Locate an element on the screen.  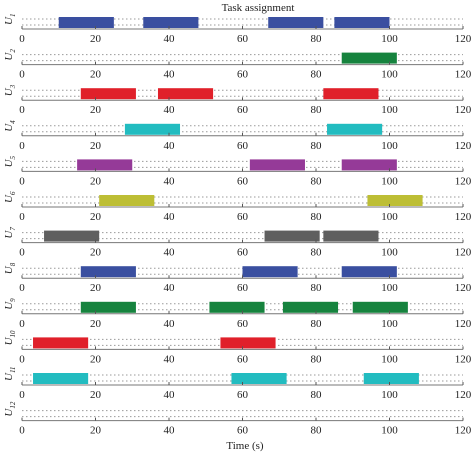
row-label: U2 is located at coordinates (10, 55).